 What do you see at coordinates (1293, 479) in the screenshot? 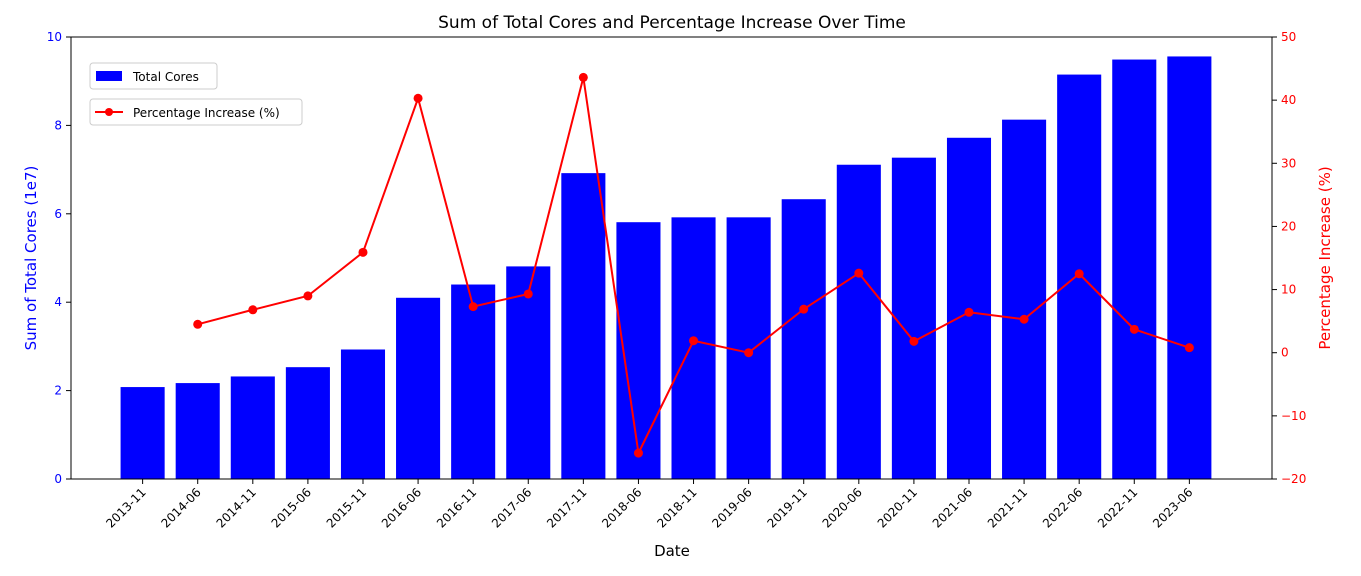
I see `right-tick-label: −20` at bounding box center [1293, 479].